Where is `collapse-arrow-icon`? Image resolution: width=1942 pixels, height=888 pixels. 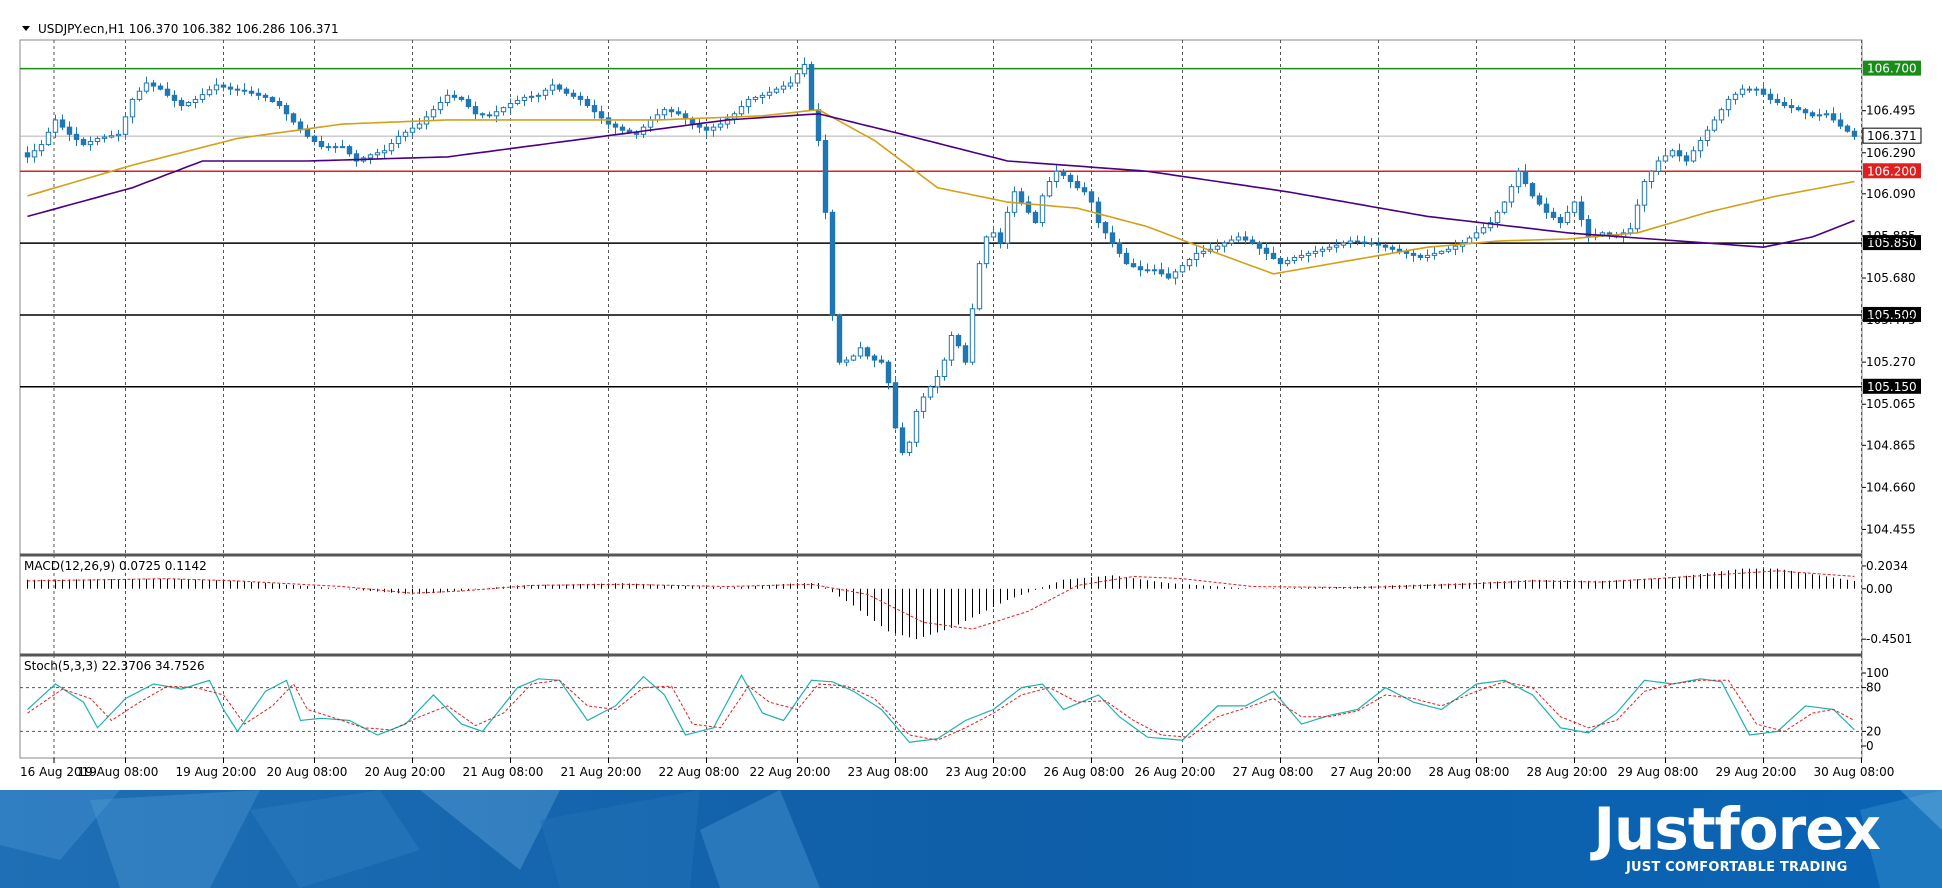
collapse-arrow-icon is located at coordinates (26, 28).